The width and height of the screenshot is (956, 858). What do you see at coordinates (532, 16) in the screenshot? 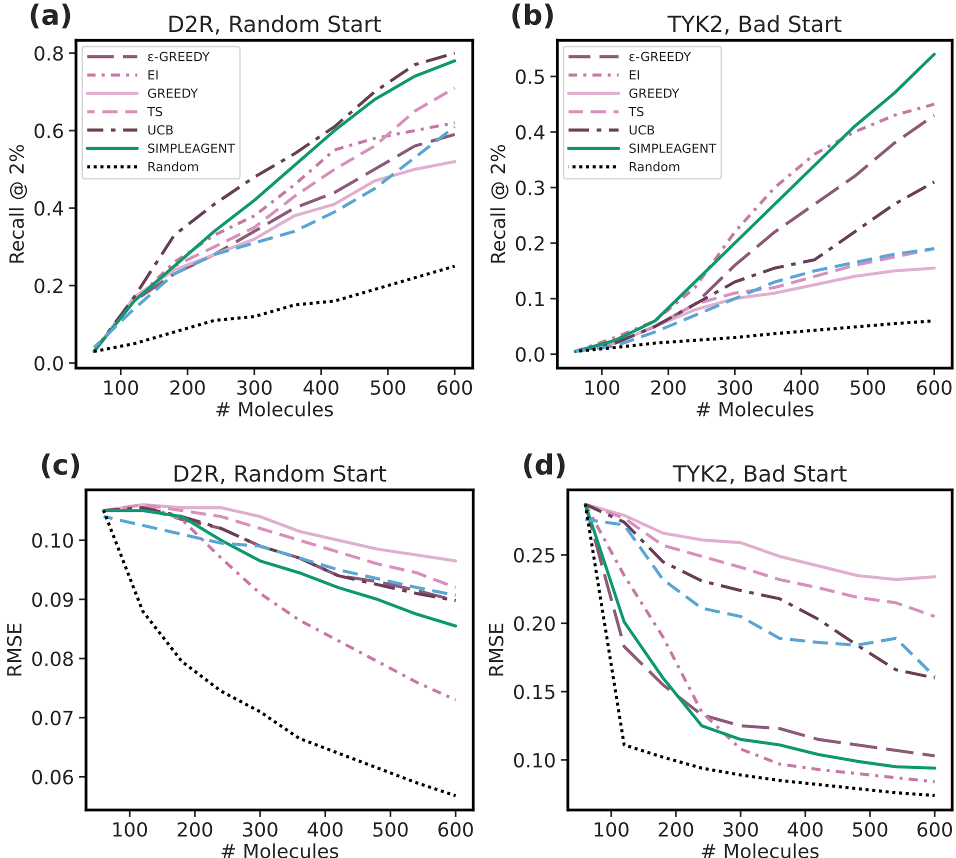
I see `text: (b)` at bounding box center [532, 16].